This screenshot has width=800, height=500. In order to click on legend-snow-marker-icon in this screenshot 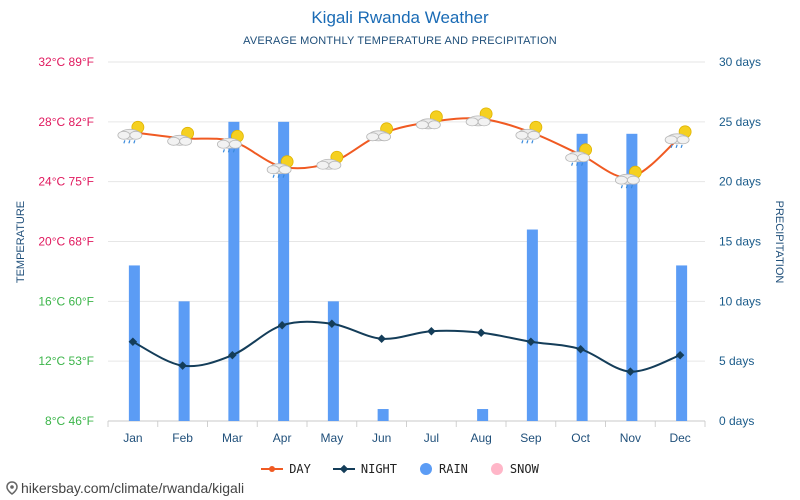, I will do `click(496, 469)`.